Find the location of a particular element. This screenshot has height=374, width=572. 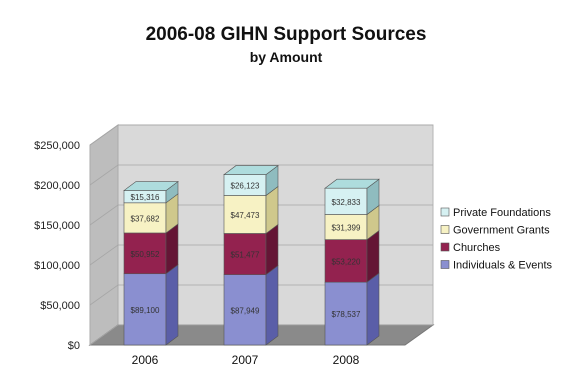

data-label: $50,952 is located at coordinates (145, 254).